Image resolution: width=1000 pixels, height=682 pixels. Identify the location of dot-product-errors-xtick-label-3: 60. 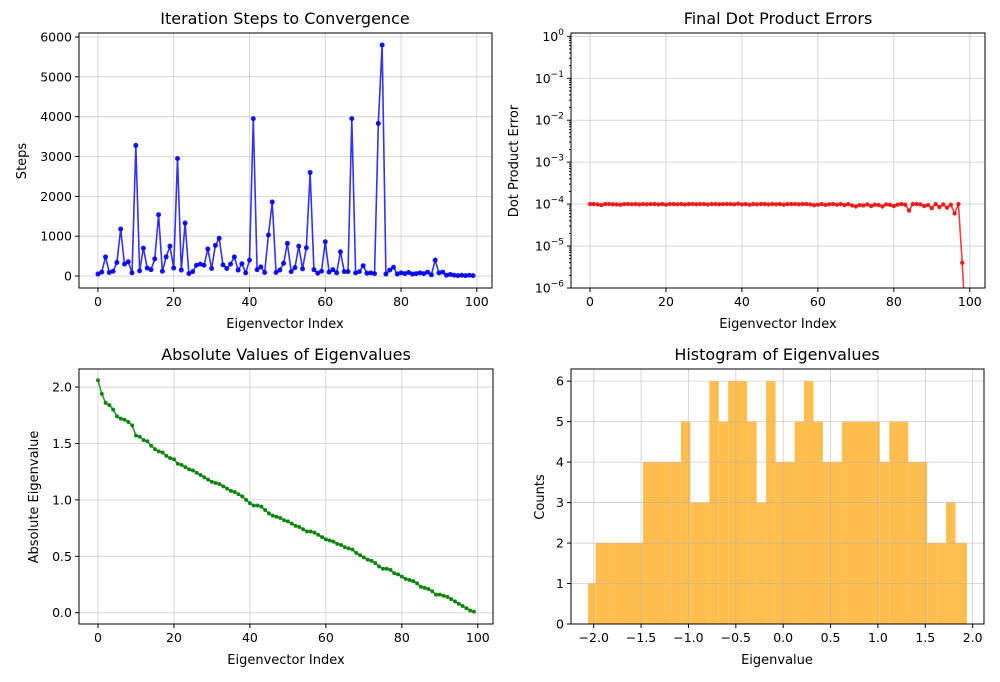
(818, 301).